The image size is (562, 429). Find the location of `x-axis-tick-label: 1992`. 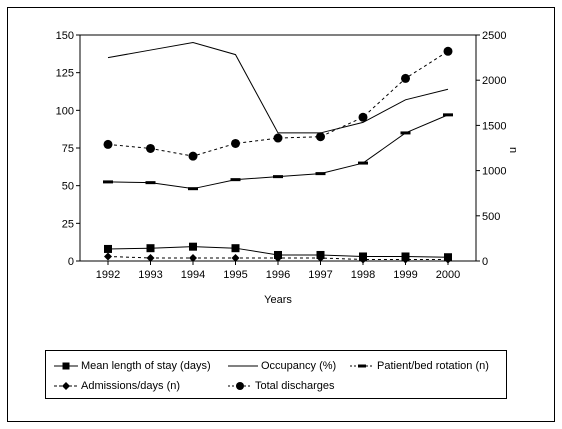

x-axis-tick-label: 1992 is located at coordinates (108, 275).